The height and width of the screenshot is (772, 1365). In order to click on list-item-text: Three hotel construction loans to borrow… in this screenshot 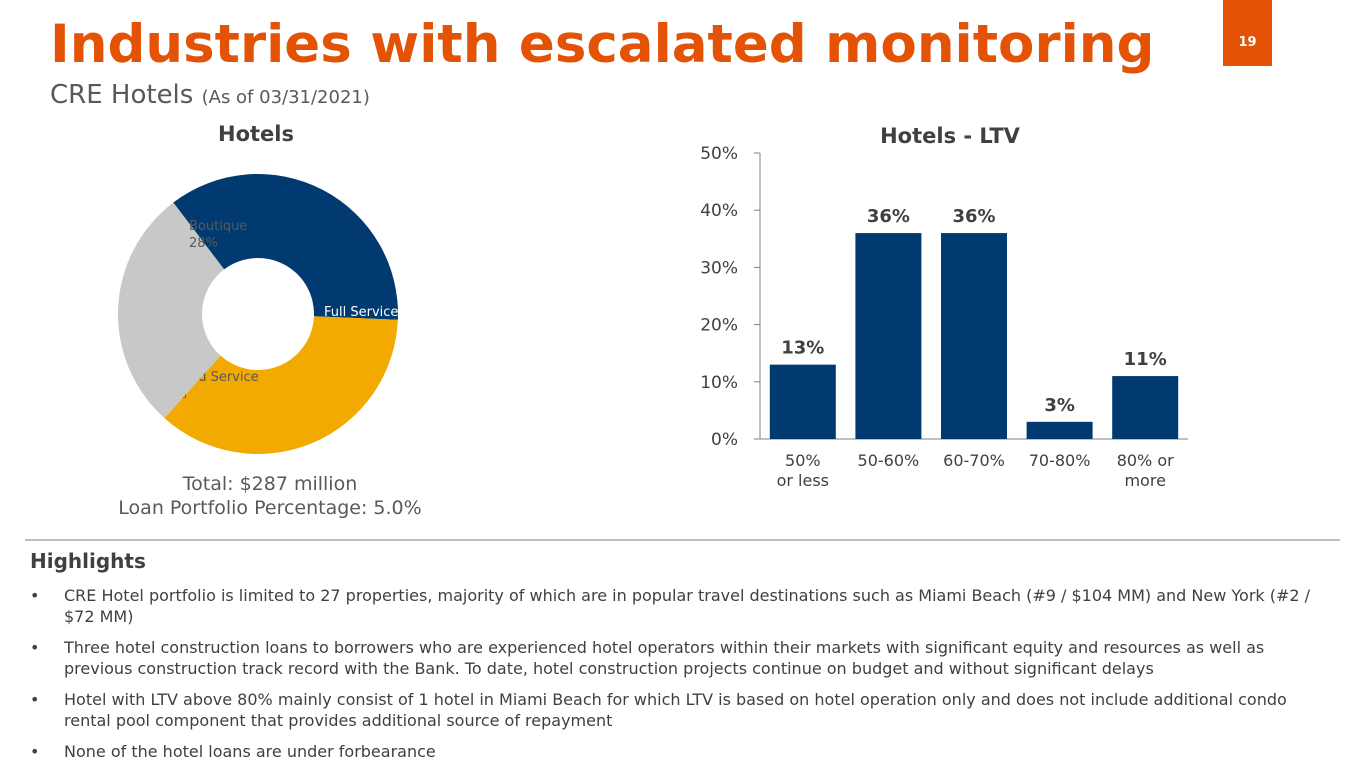, I will do `click(664, 658)`.